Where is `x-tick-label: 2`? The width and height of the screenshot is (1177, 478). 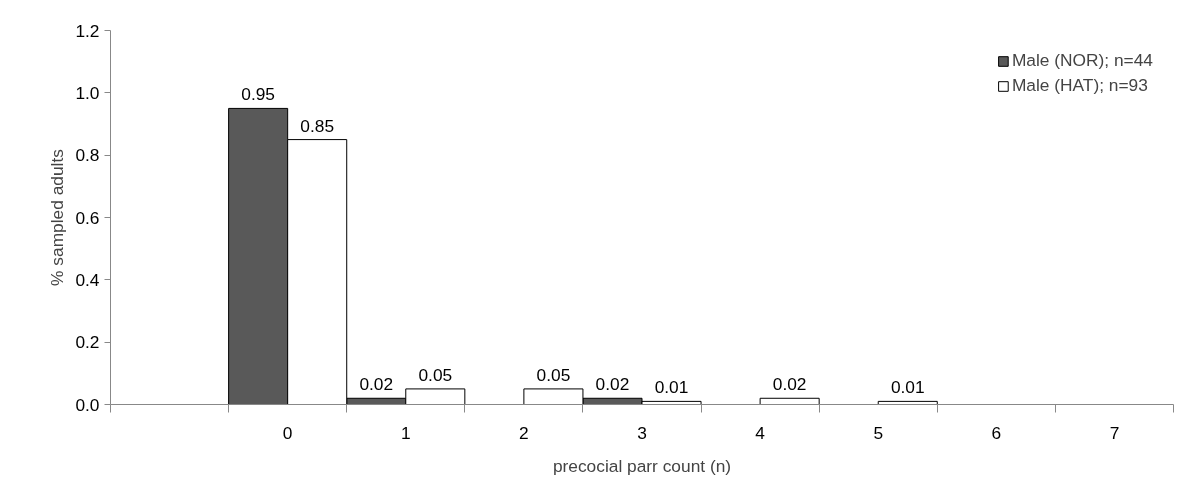 x-tick-label: 2 is located at coordinates (524, 432).